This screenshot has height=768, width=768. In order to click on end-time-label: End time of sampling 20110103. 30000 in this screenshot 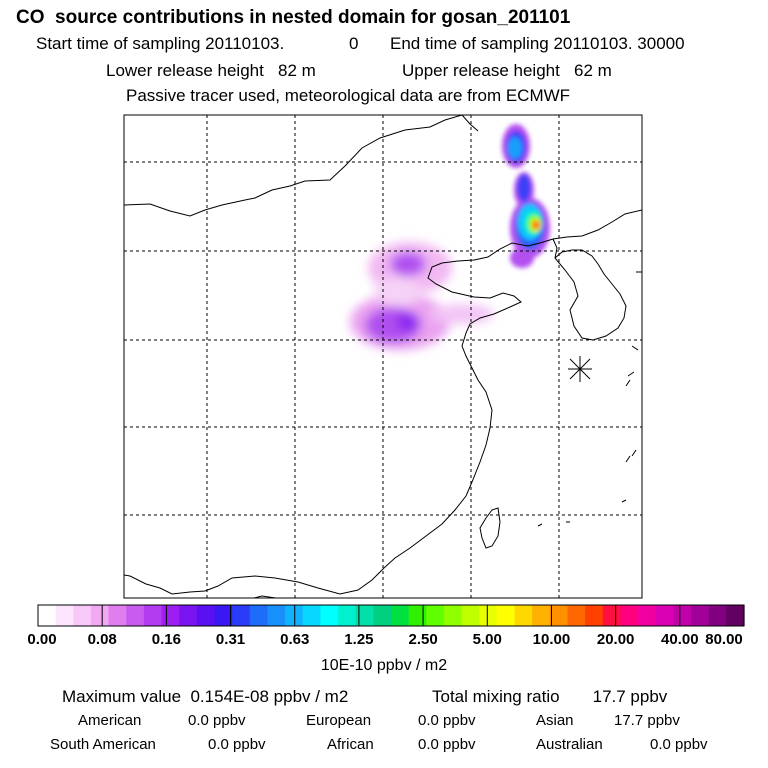, I will do `click(537, 43)`.